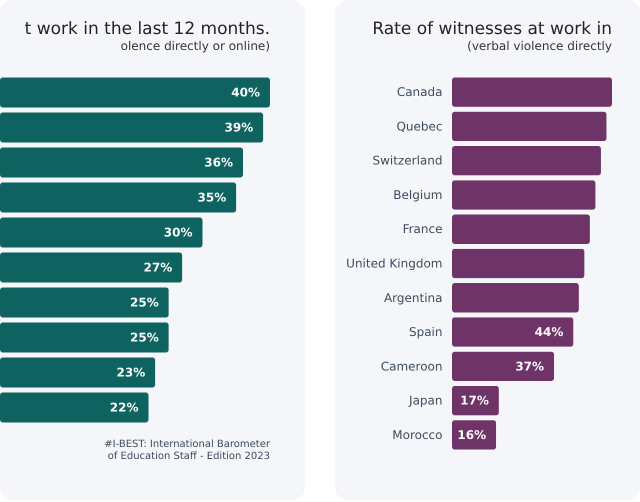  Describe the element at coordinates (212, 197) in the screenshot. I see `data-label: 35%` at that location.